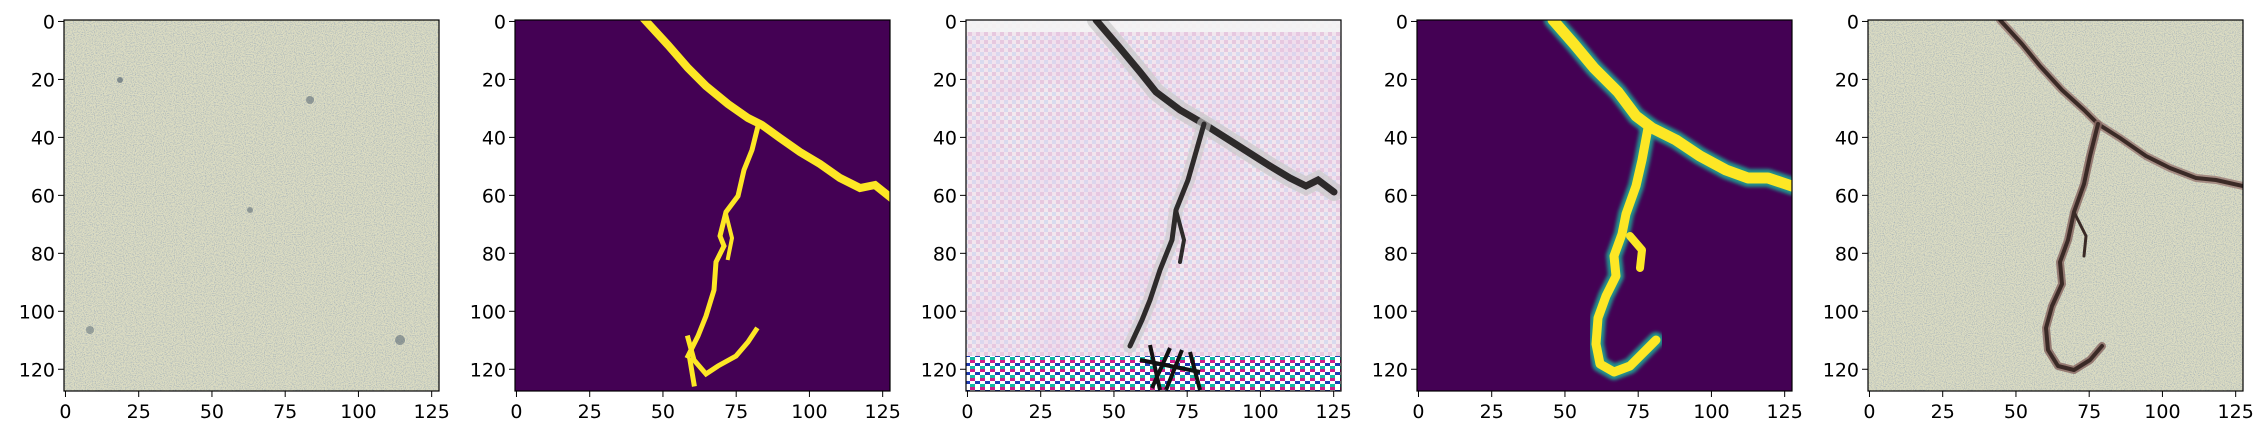 This screenshot has height=440, width=2259. Describe the element at coordinates (1170, 367) in the screenshot. I see `artifact-dark-cluster` at that location.